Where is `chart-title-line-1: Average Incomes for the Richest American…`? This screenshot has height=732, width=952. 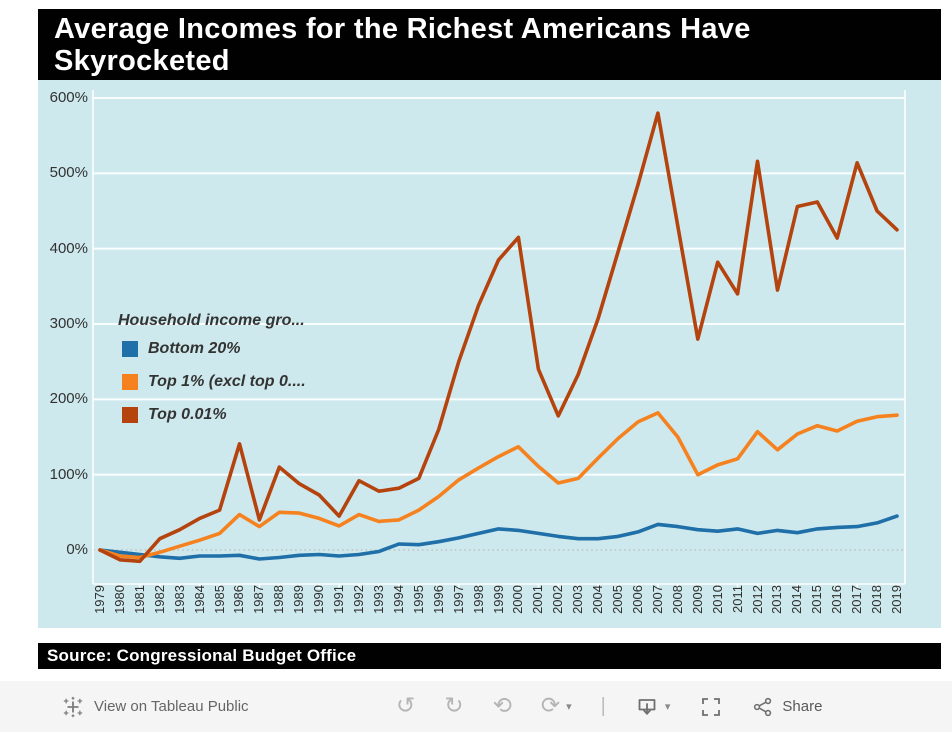
chart-title-line-1: Average Incomes for the Richest American… is located at coordinates (402, 29).